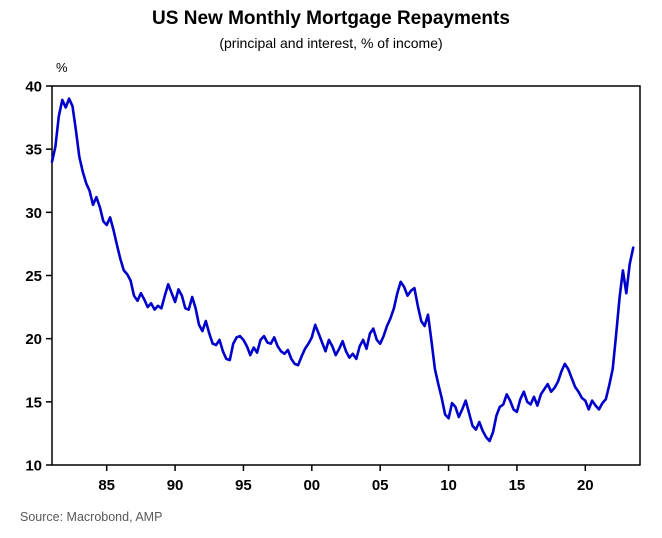  Describe the element at coordinates (106, 485) in the screenshot. I see `x-tick-label: 85` at that location.